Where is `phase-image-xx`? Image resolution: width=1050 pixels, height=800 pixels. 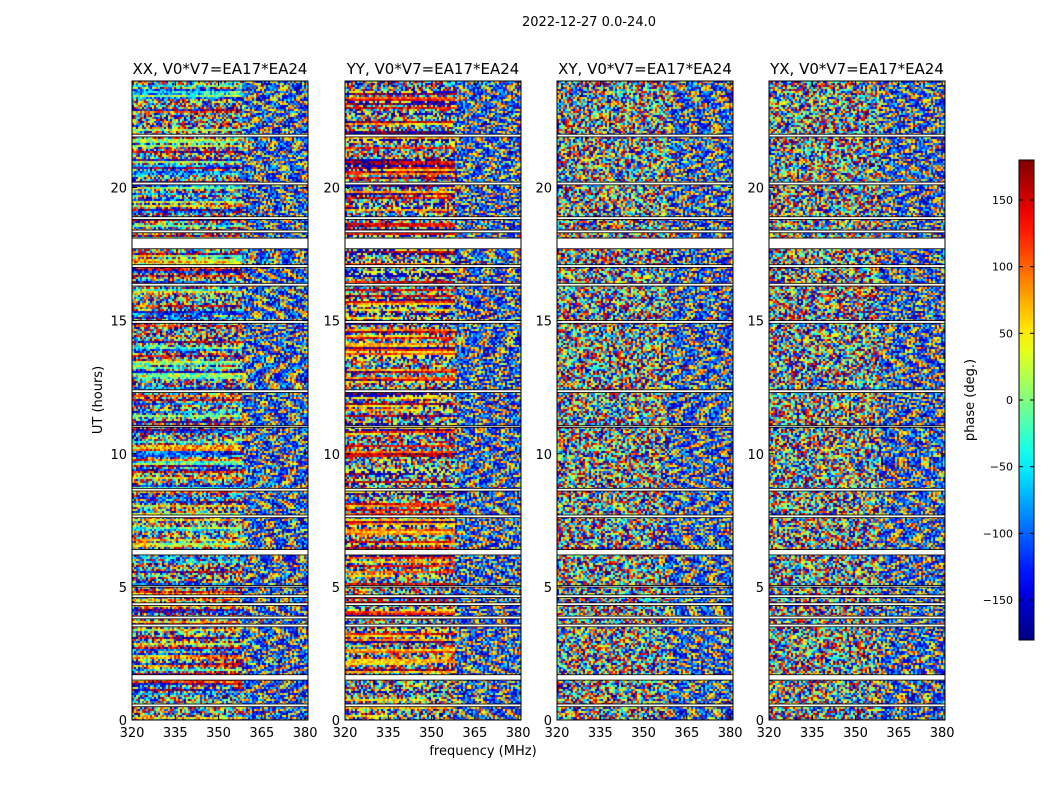
phase-image-xx is located at coordinates (220, 400).